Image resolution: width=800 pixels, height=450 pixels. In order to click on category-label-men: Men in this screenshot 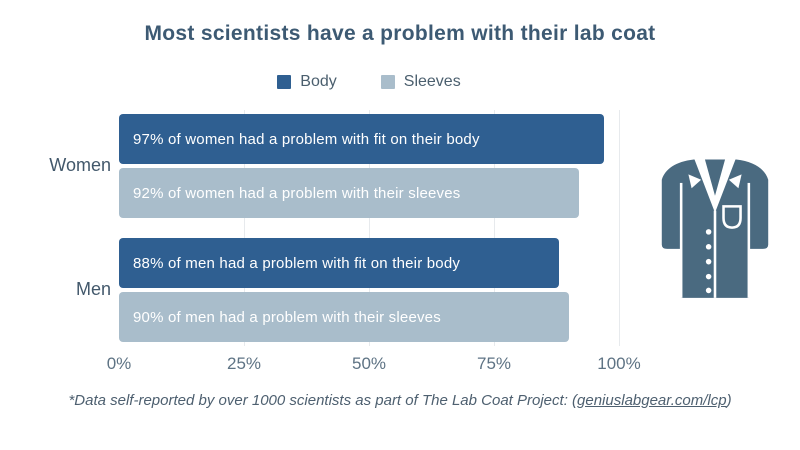, I will do `click(93, 289)`.